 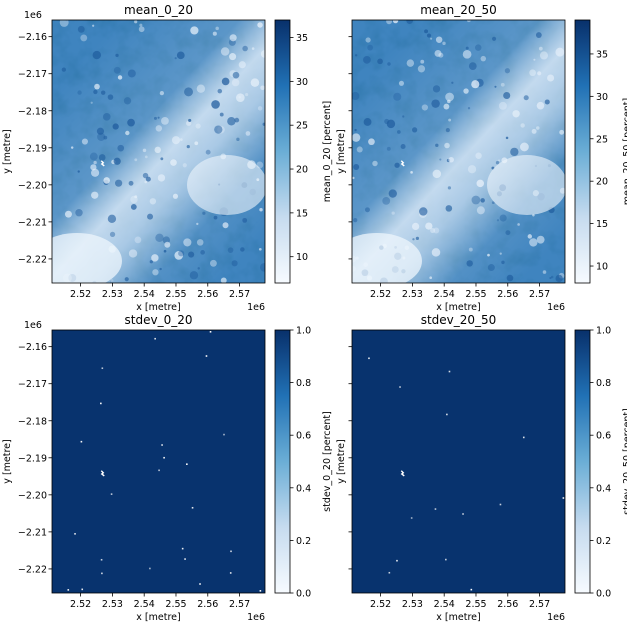 I want to click on colorbar: 10 15 20 25 30 35 mean_0_20 [percent], so click(x=303, y=151).